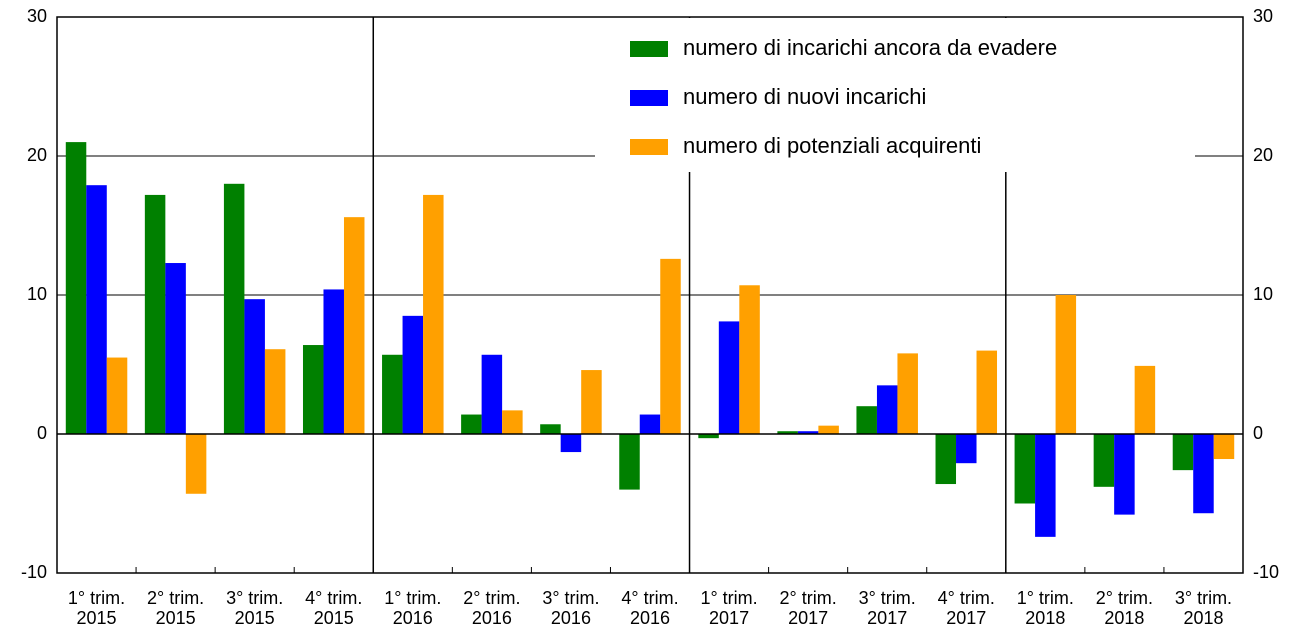 The width and height of the screenshot is (1306, 641). What do you see at coordinates (832, 145) in the screenshot?
I see `legend-label: numero di potenziali acquirenti` at bounding box center [832, 145].